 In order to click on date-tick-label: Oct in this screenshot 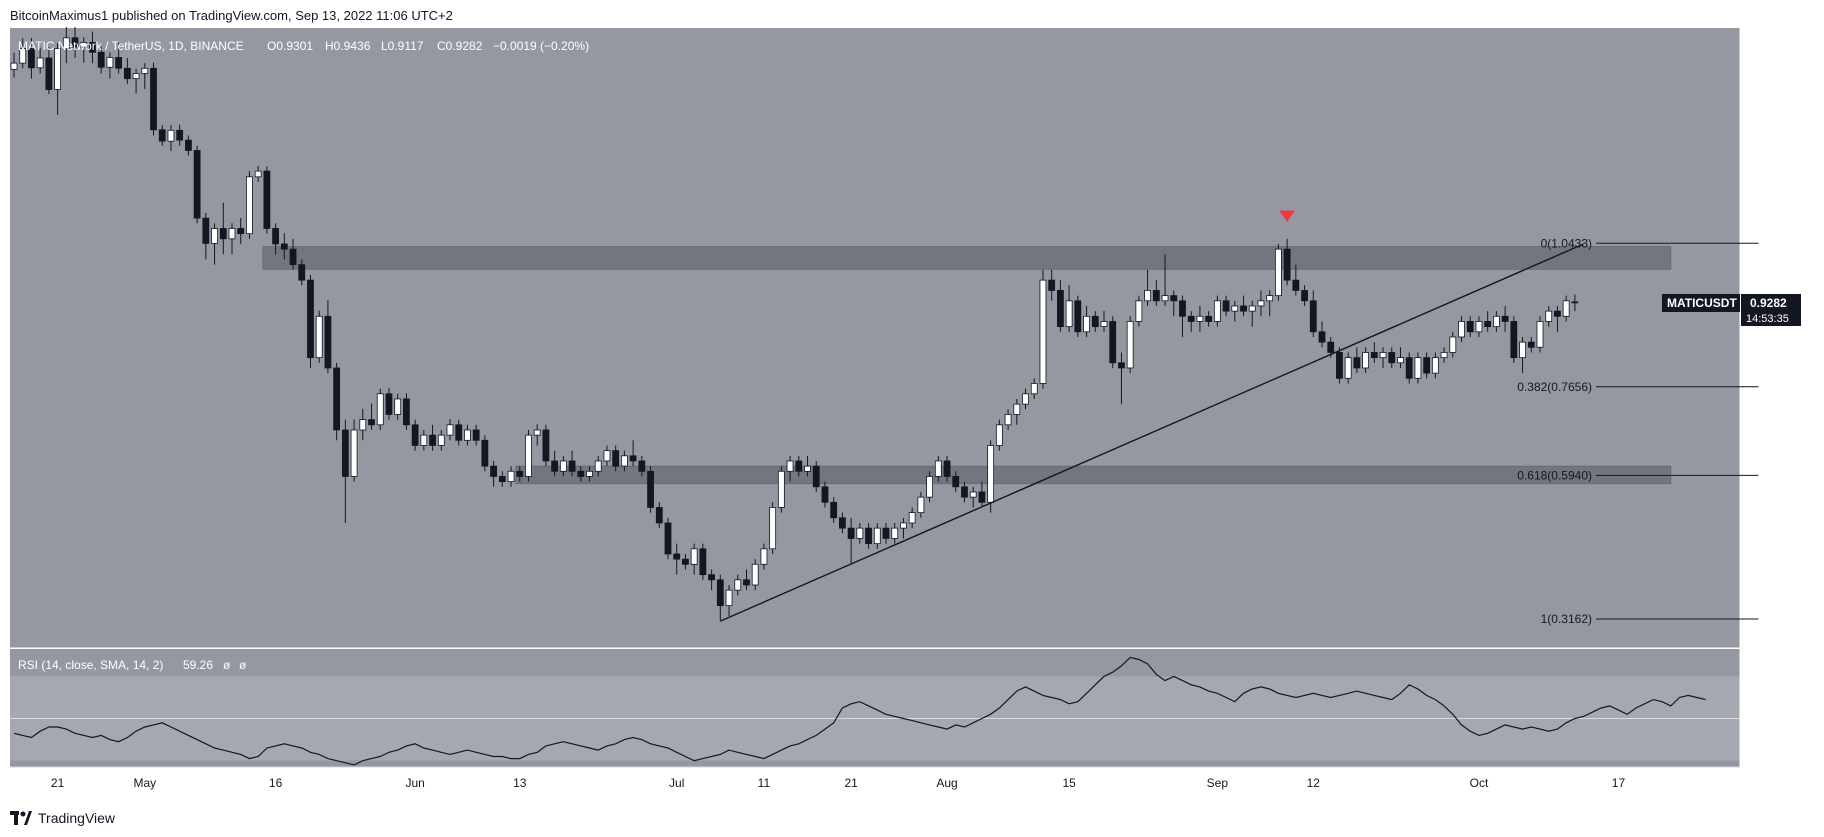, I will do `click(1479, 783)`.